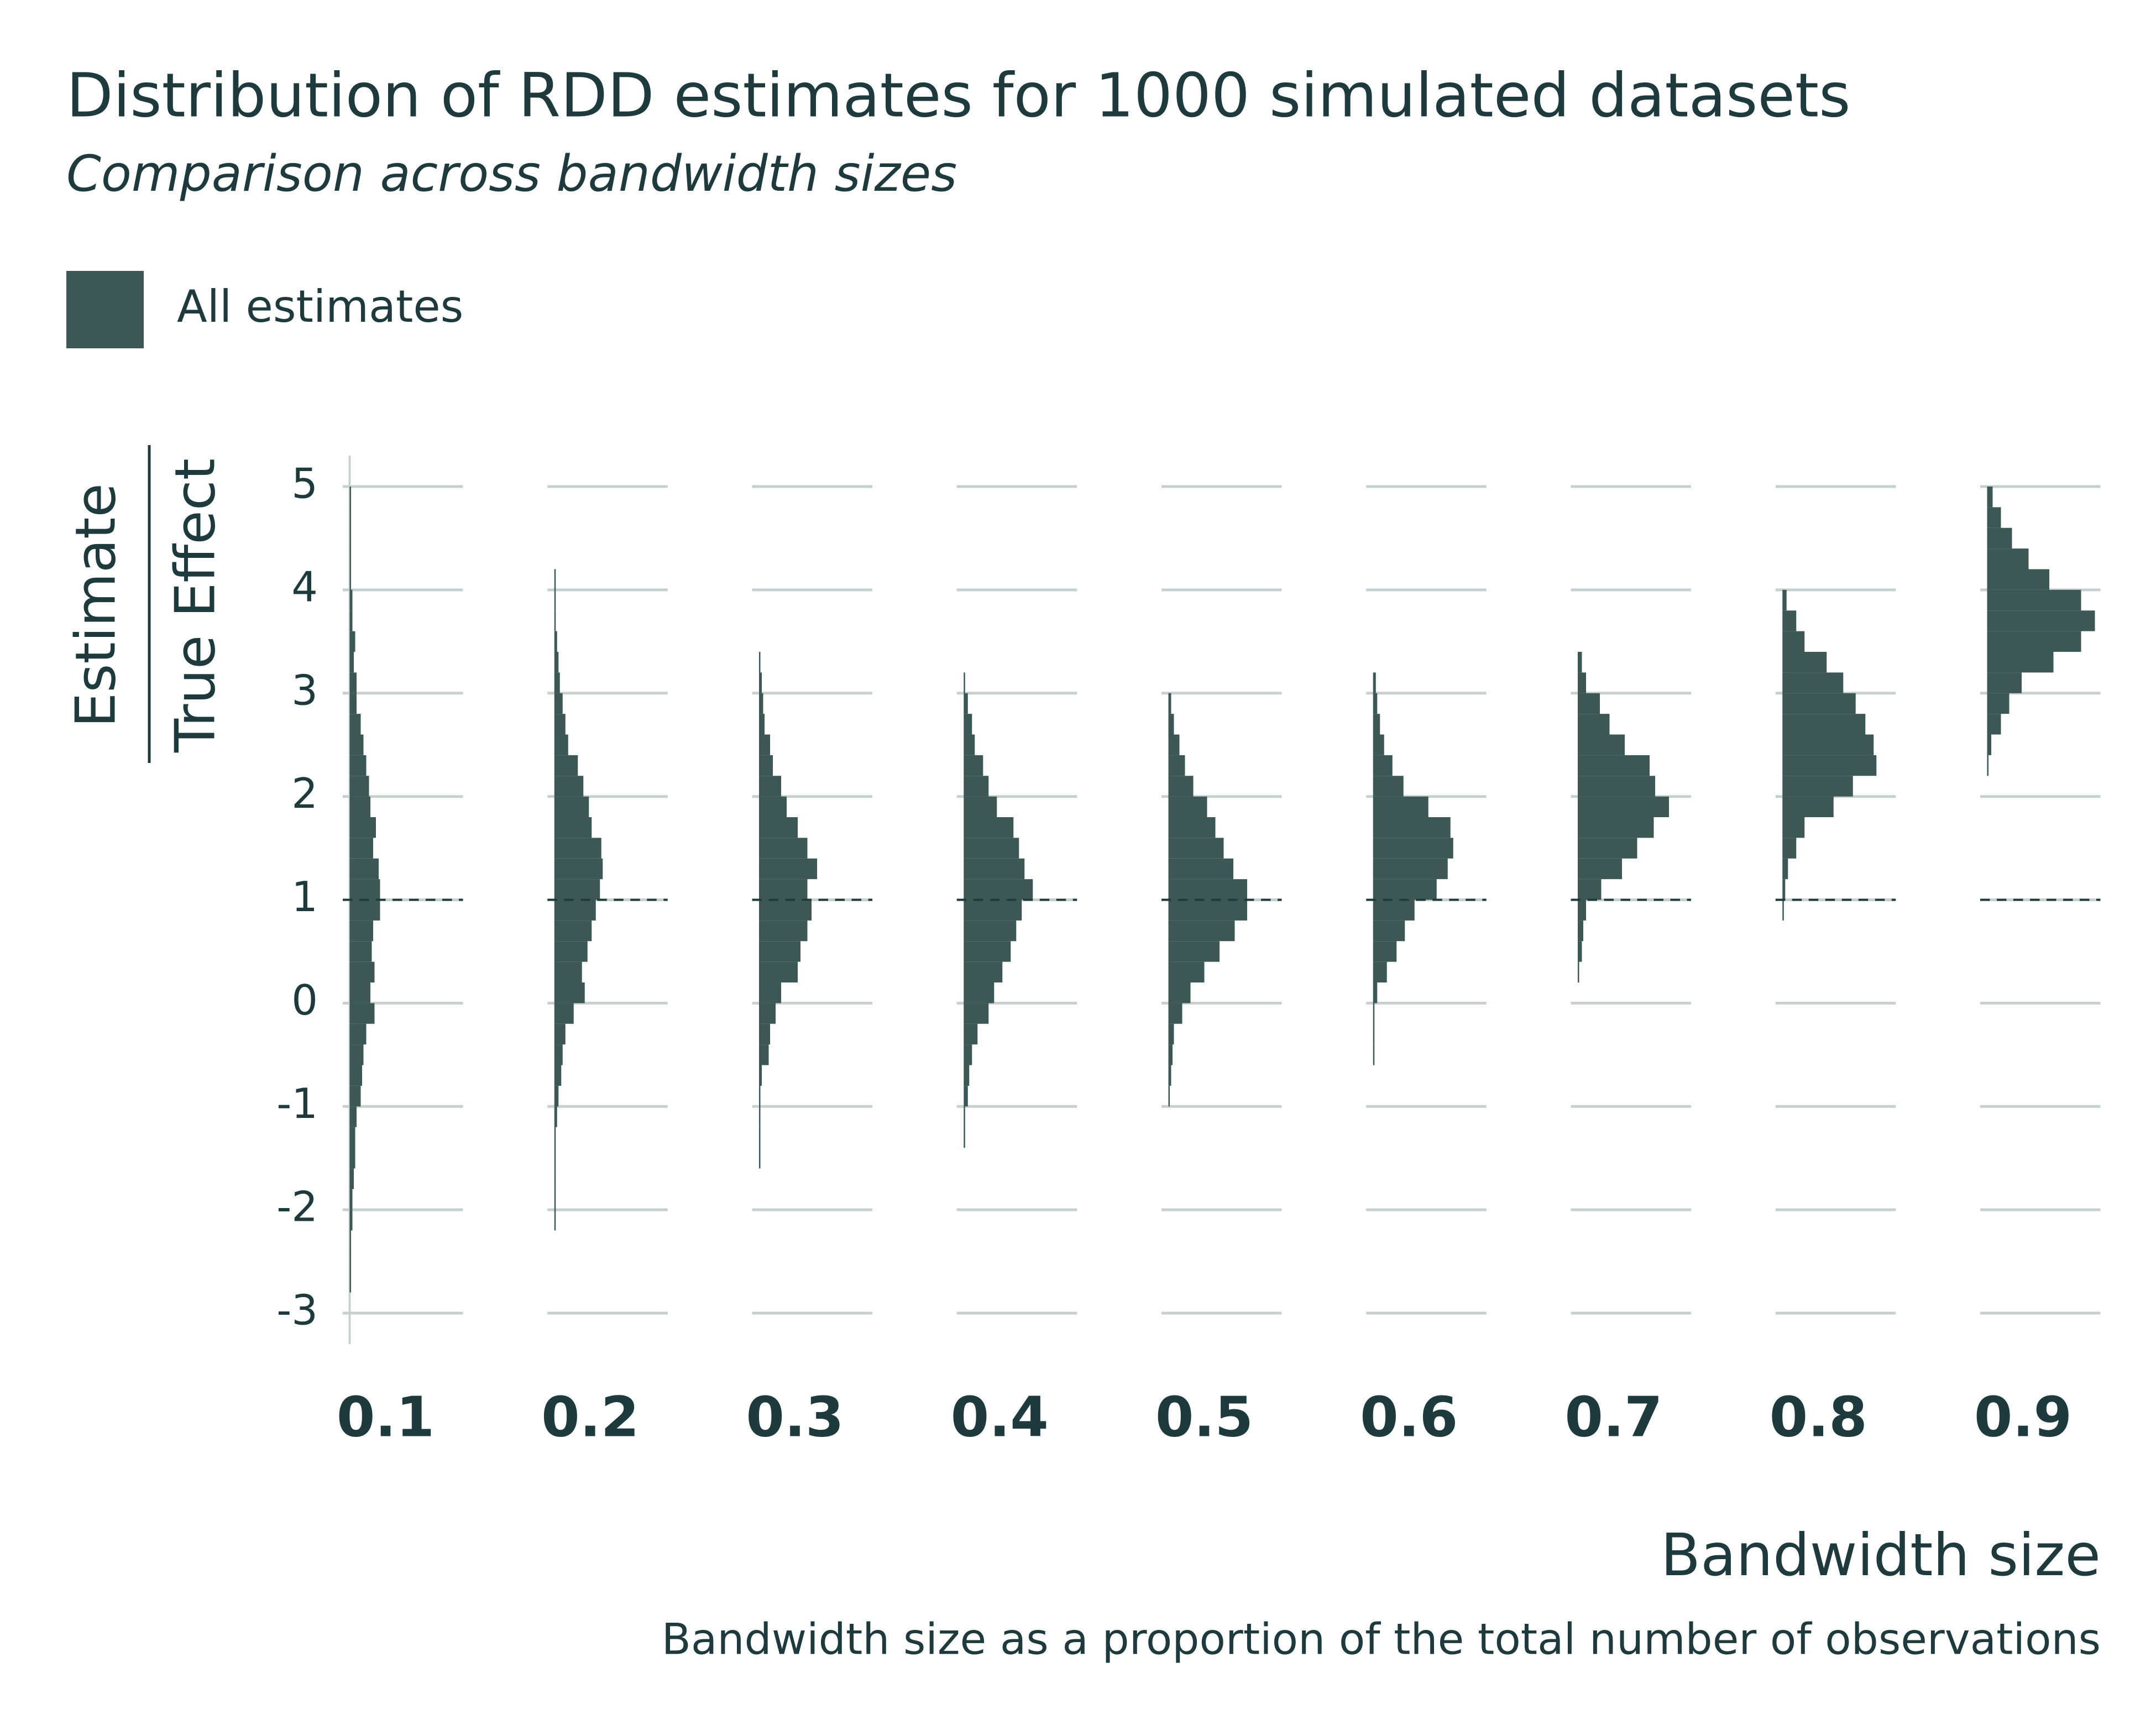 The width and height of the screenshot is (2156, 1725). I want to click on x-category-label: 0.5, so click(1204, 1416).